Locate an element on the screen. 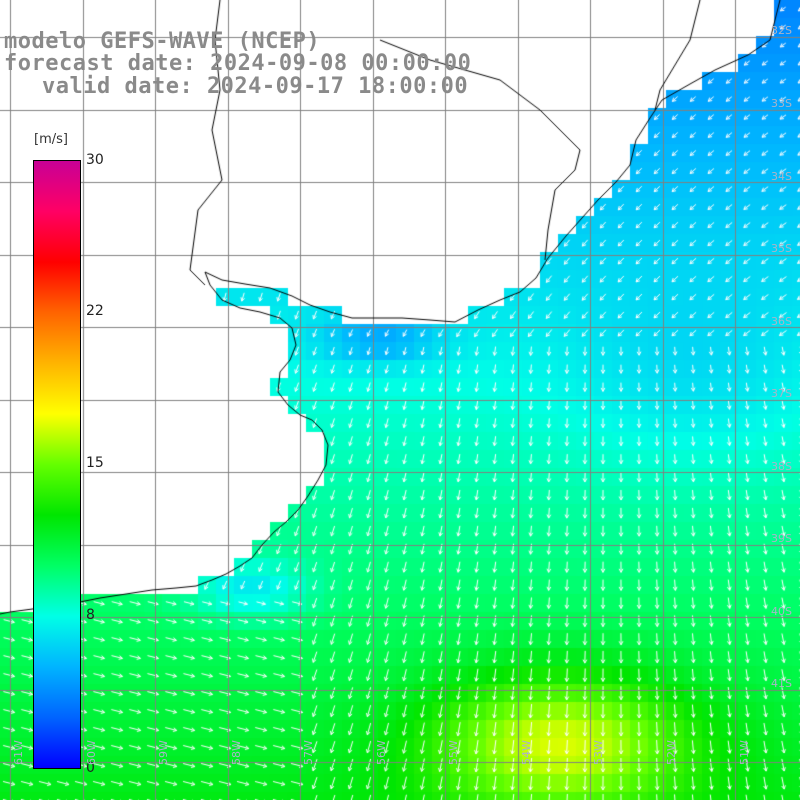  colorbar-tick-15: 15 is located at coordinates (95, 463).